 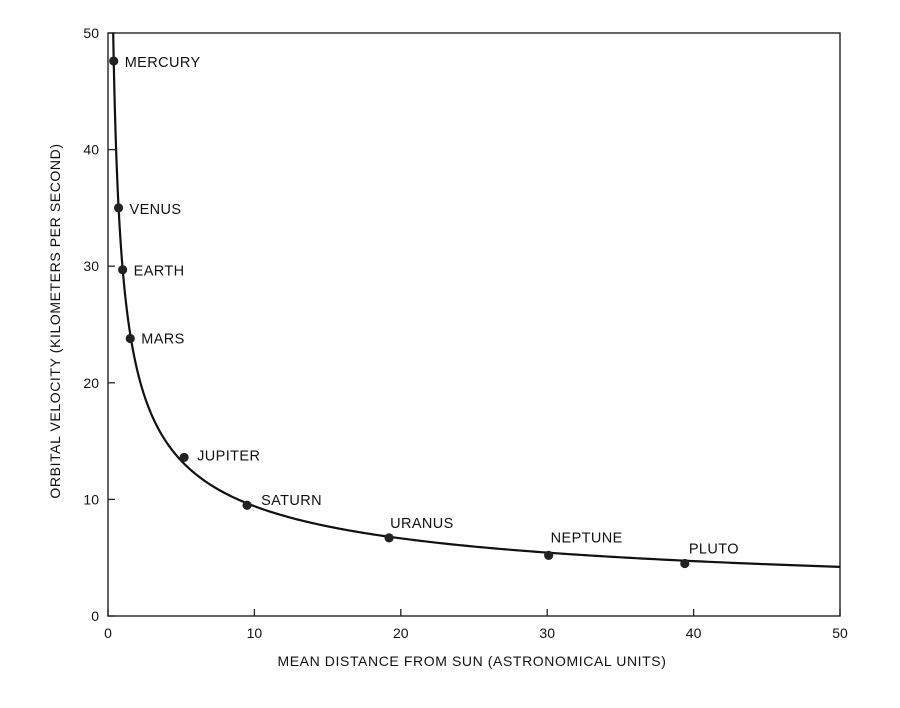 I want to click on label-saturn: SATURN, so click(x=291, y=501).